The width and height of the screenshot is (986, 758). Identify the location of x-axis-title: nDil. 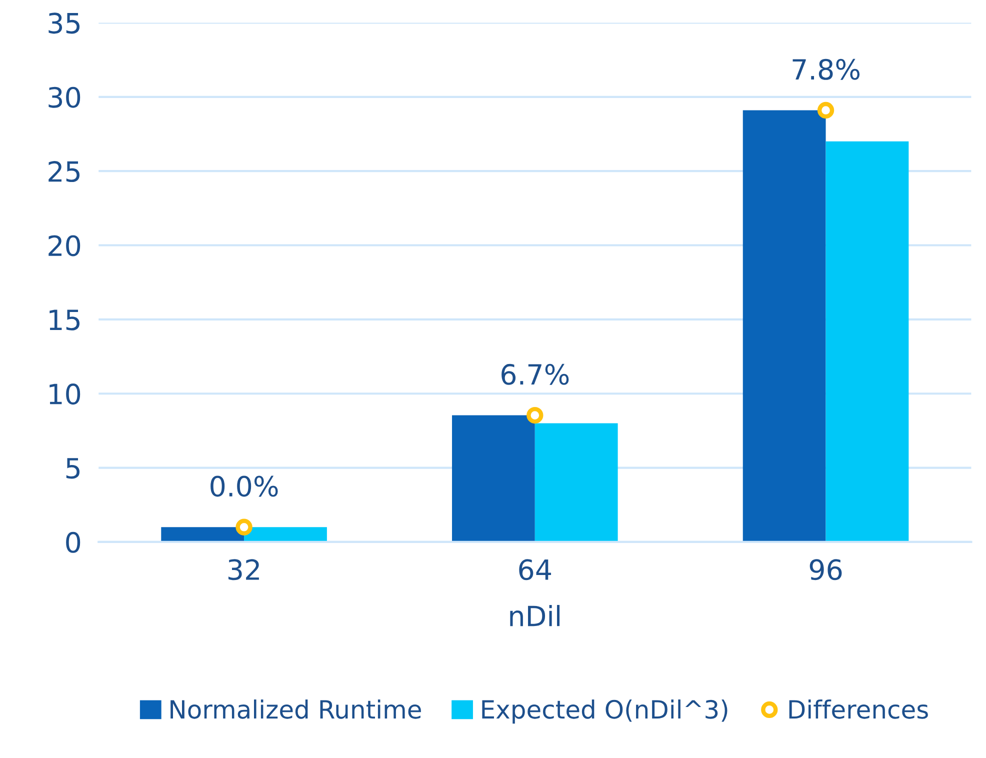
(535, 615).